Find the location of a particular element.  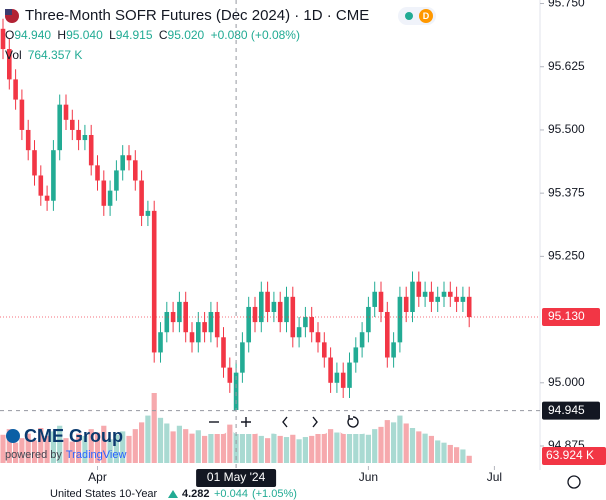

scroll-right-button is located at coordinates (315, 422).